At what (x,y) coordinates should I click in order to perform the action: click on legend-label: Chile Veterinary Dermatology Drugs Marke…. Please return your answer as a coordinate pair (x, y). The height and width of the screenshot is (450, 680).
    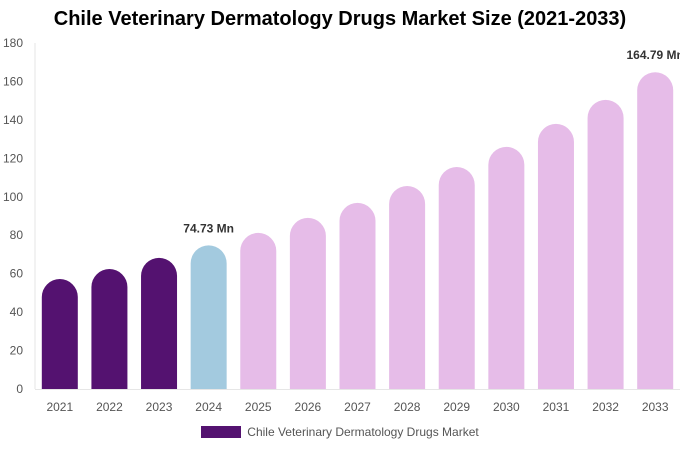
    Looking at the image, I should click on (363, 432).